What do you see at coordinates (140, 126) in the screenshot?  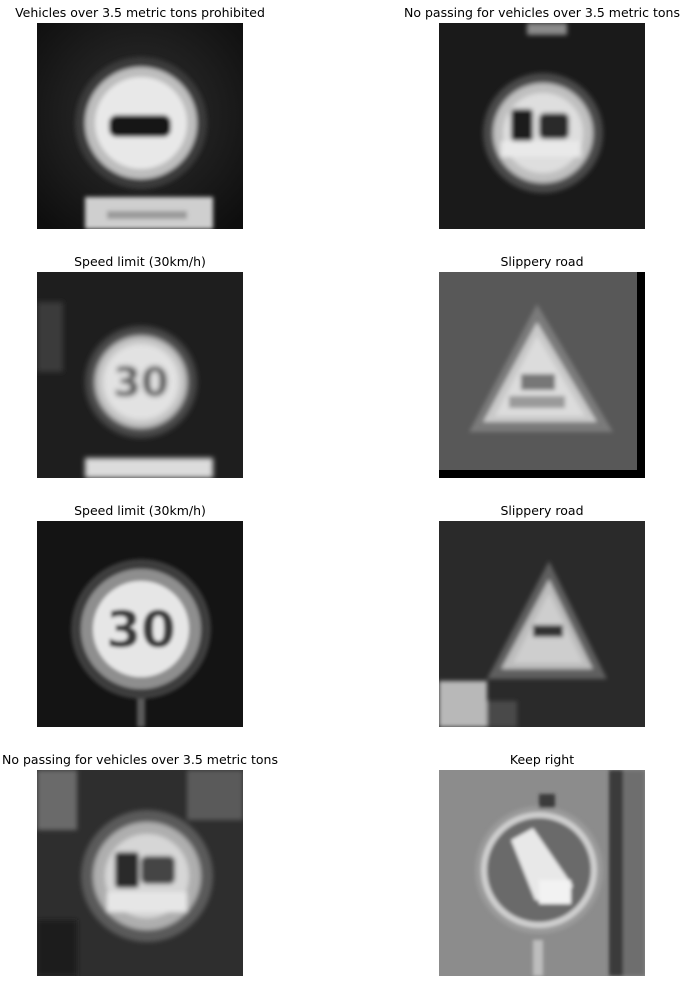 I see `sign-image-no-heavy-vehicles` at bounding box center [140, 126].